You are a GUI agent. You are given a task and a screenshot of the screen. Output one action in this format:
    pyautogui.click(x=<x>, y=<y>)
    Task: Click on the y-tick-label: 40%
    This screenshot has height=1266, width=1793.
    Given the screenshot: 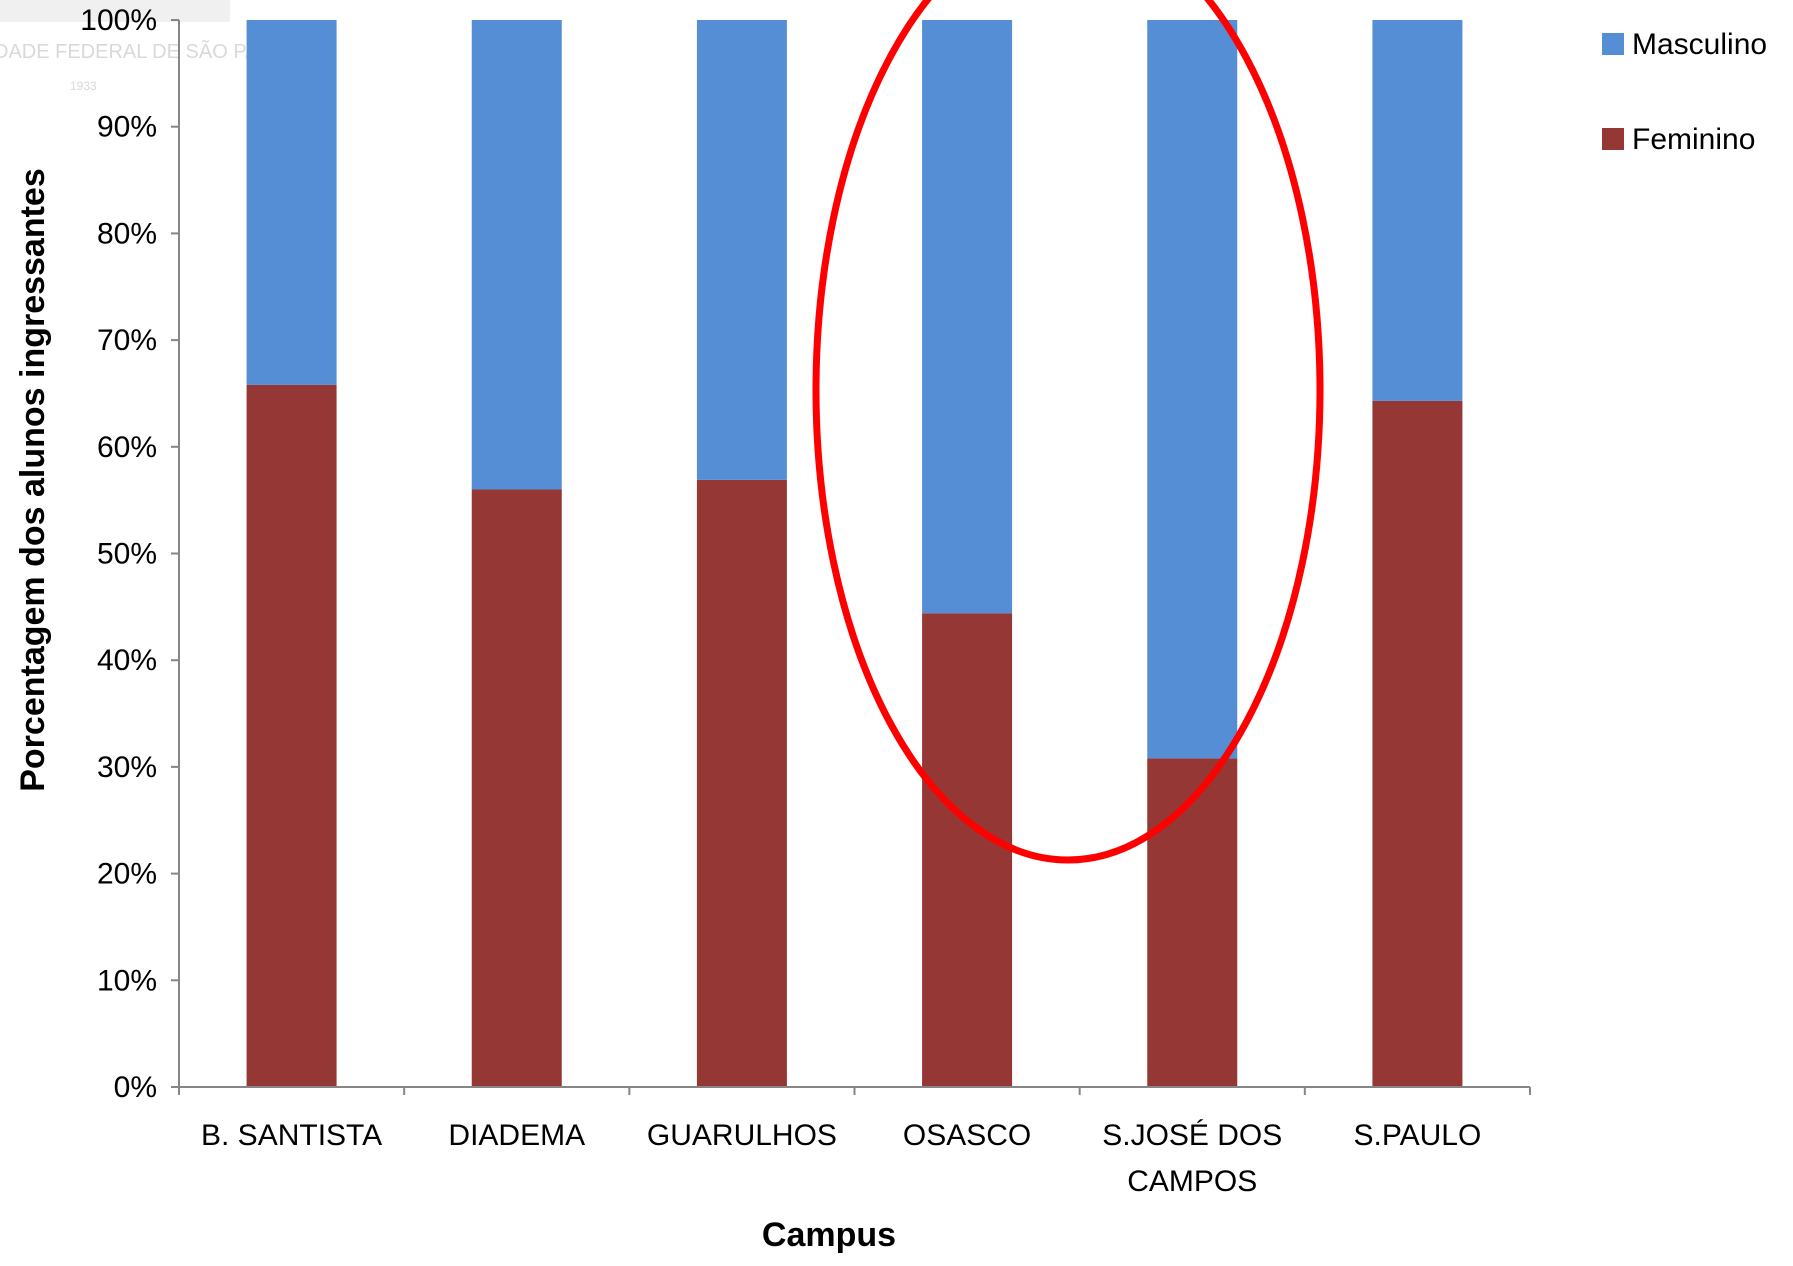 What is the action you would take?
    pyautogui.click(x=127, y=660)
    